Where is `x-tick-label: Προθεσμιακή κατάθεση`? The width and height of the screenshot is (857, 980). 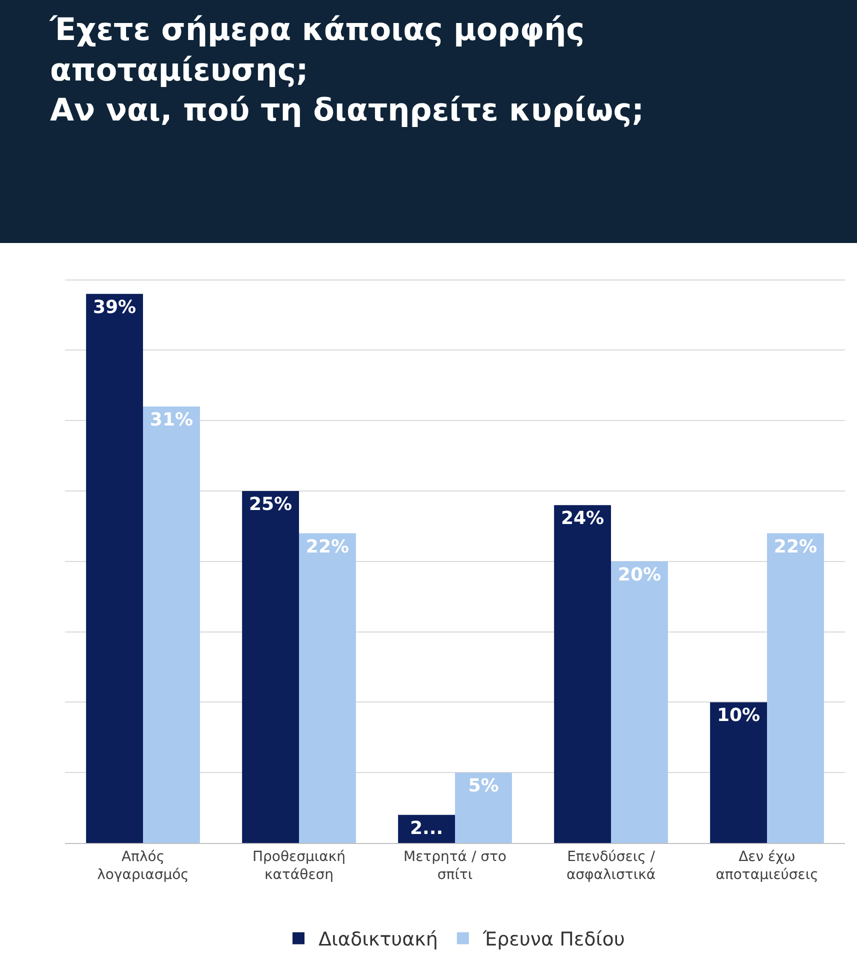 x-tick-label: Προθεσμιακή κατάθεση is located at coordinates (299, 865).